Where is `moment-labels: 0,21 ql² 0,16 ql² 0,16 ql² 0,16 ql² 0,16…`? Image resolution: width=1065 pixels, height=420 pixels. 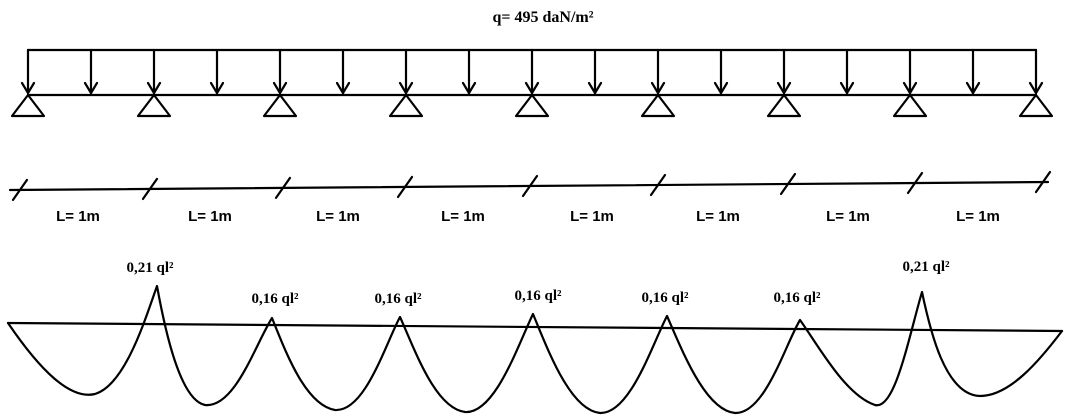
moment-labels: 0,21 ql² 0,16 ql² 0,16 ql² 0,16 ql² 0,16… is located at coordinates (538, 283).